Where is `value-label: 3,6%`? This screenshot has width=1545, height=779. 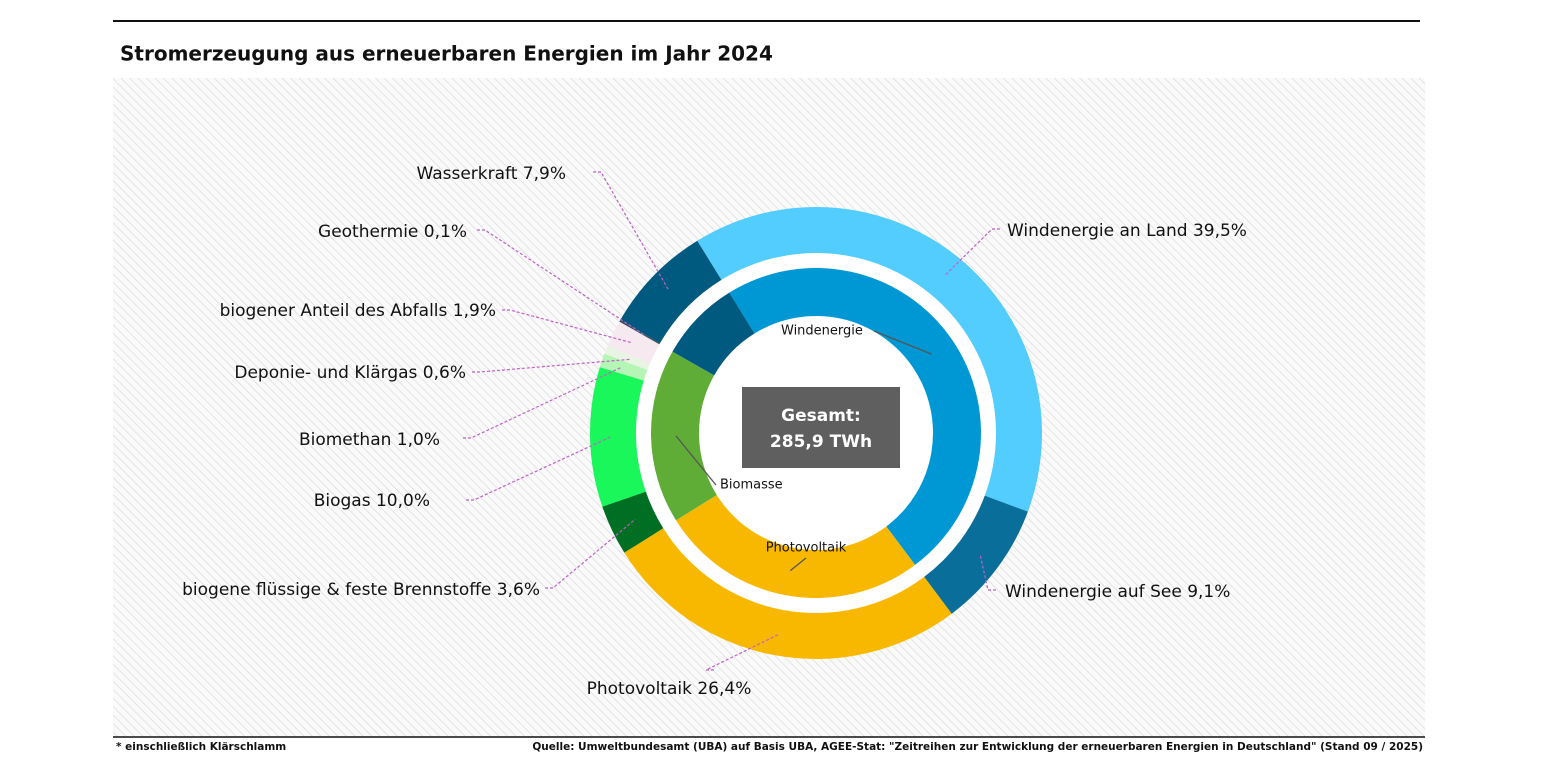 value-label: 3,6% is located at coordinates (518, 590).